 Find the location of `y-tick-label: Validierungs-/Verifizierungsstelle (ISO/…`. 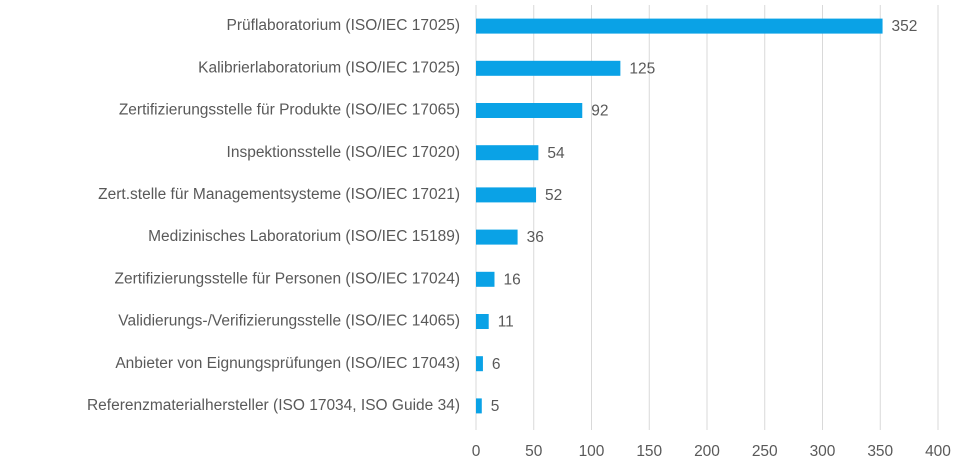

y-tick-label: Validierungs-/Verifizierungsstelle (ISO/… is located at coordinates (289, 321).